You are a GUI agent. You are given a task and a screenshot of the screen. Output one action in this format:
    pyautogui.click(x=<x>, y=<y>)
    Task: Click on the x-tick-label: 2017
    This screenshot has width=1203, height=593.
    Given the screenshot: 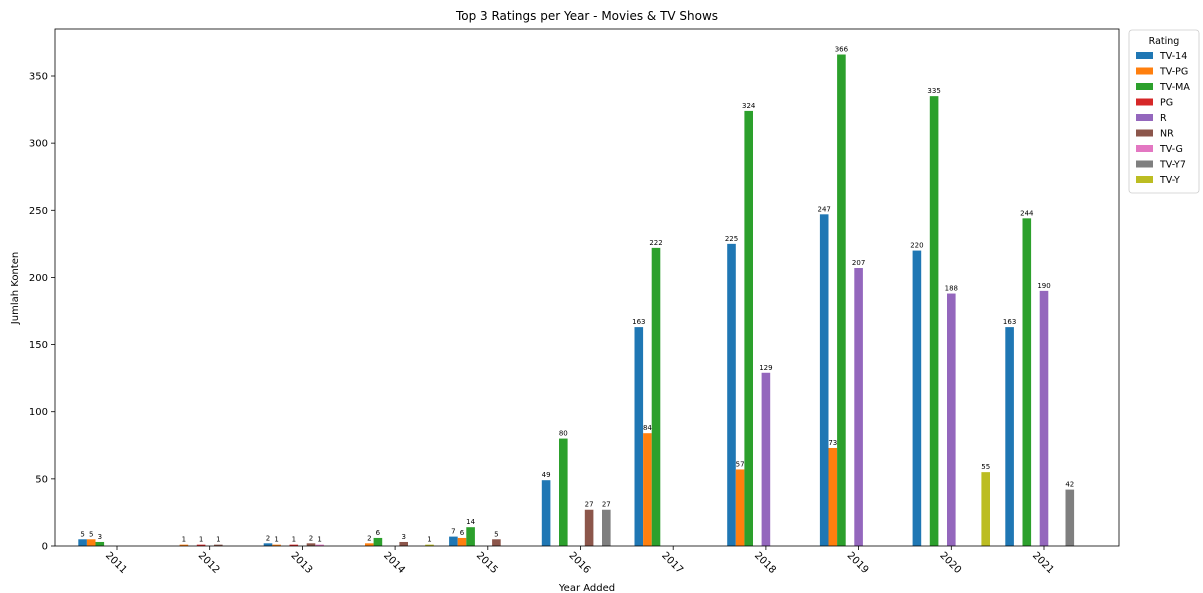 What is the action you would take?
    pyautogui.click(x=672, y=563)
    